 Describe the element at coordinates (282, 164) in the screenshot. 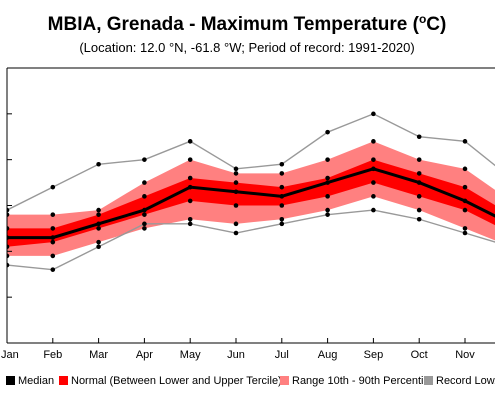

I see `point-record_high-jul` at that location.